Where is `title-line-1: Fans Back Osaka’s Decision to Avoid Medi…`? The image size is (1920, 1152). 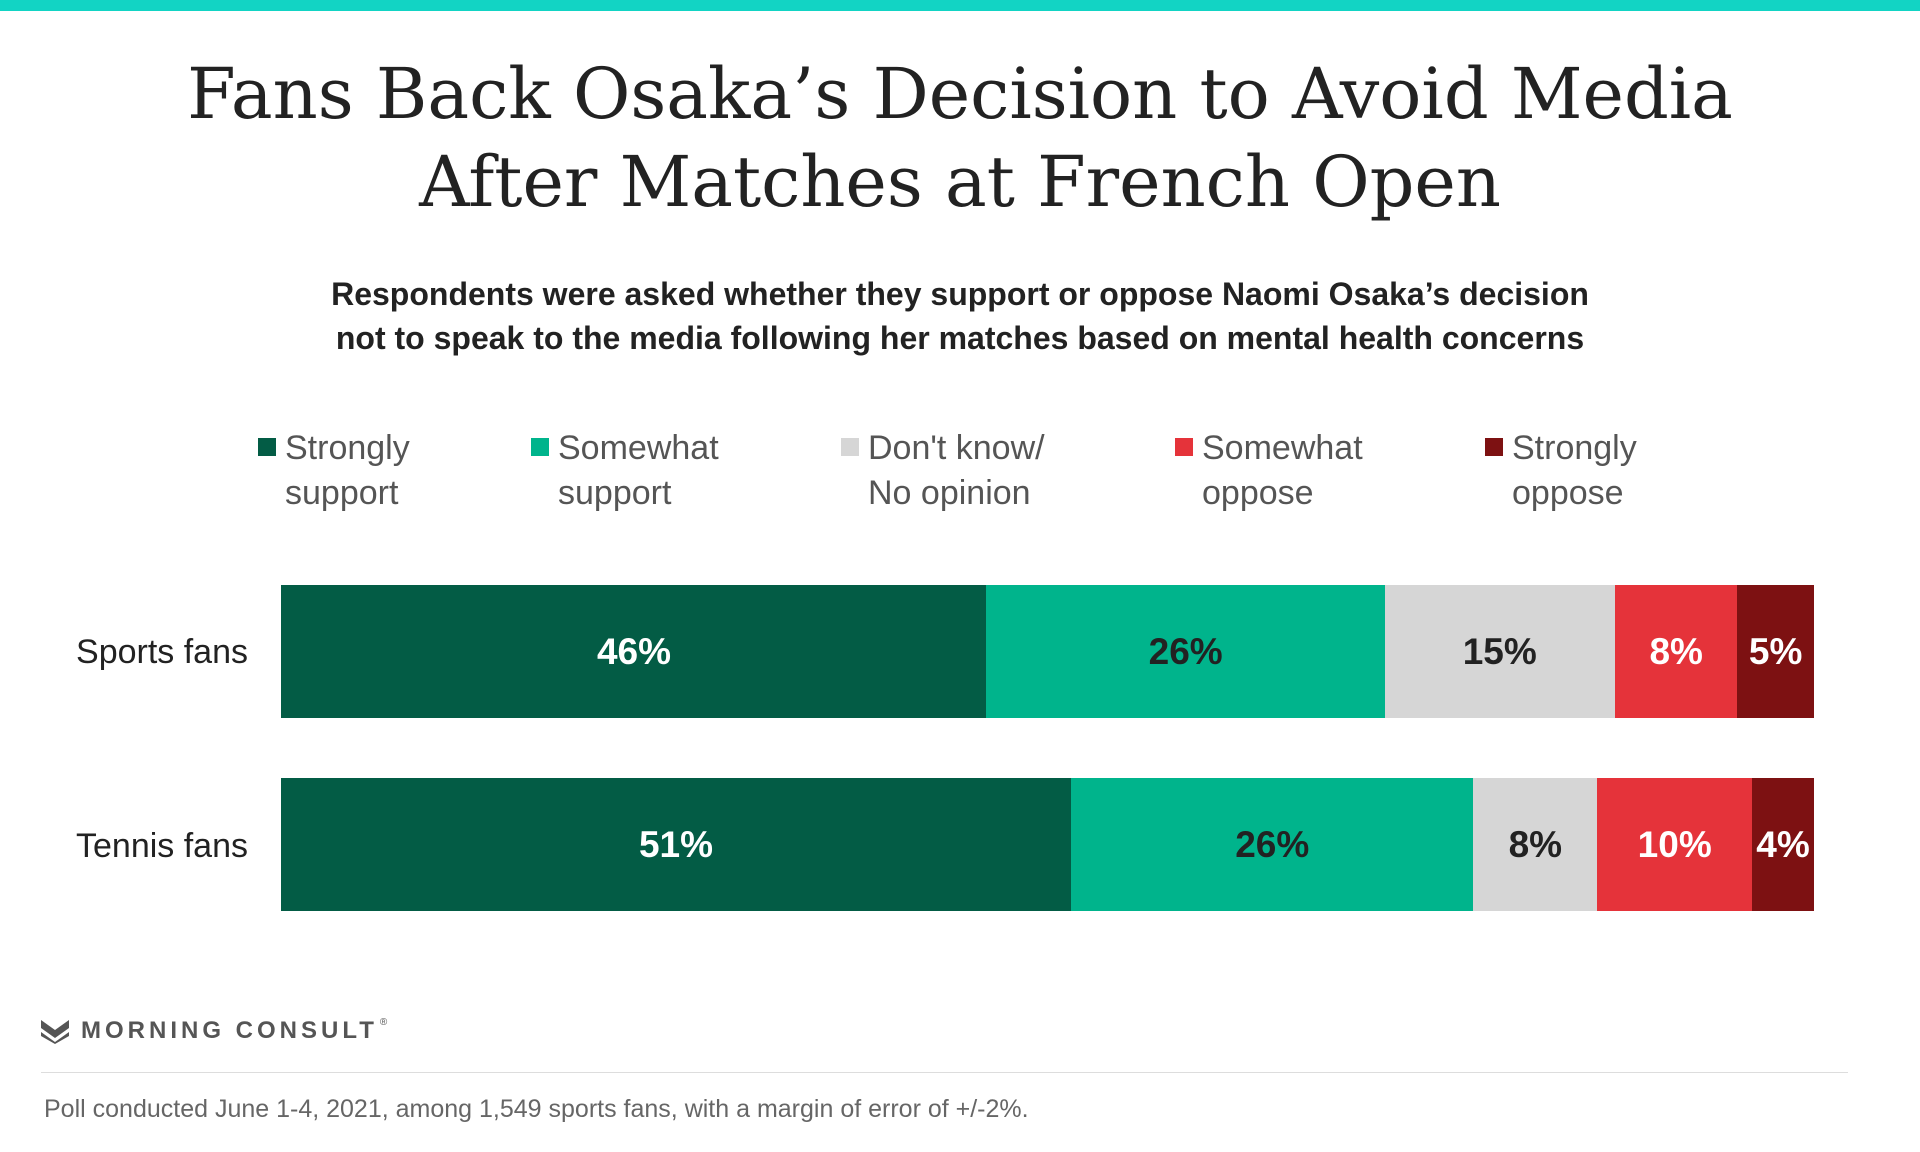 title-line-1: Fans Back Osaka’s Decision to Avoid Medi… is located at coordinates (960, 94).